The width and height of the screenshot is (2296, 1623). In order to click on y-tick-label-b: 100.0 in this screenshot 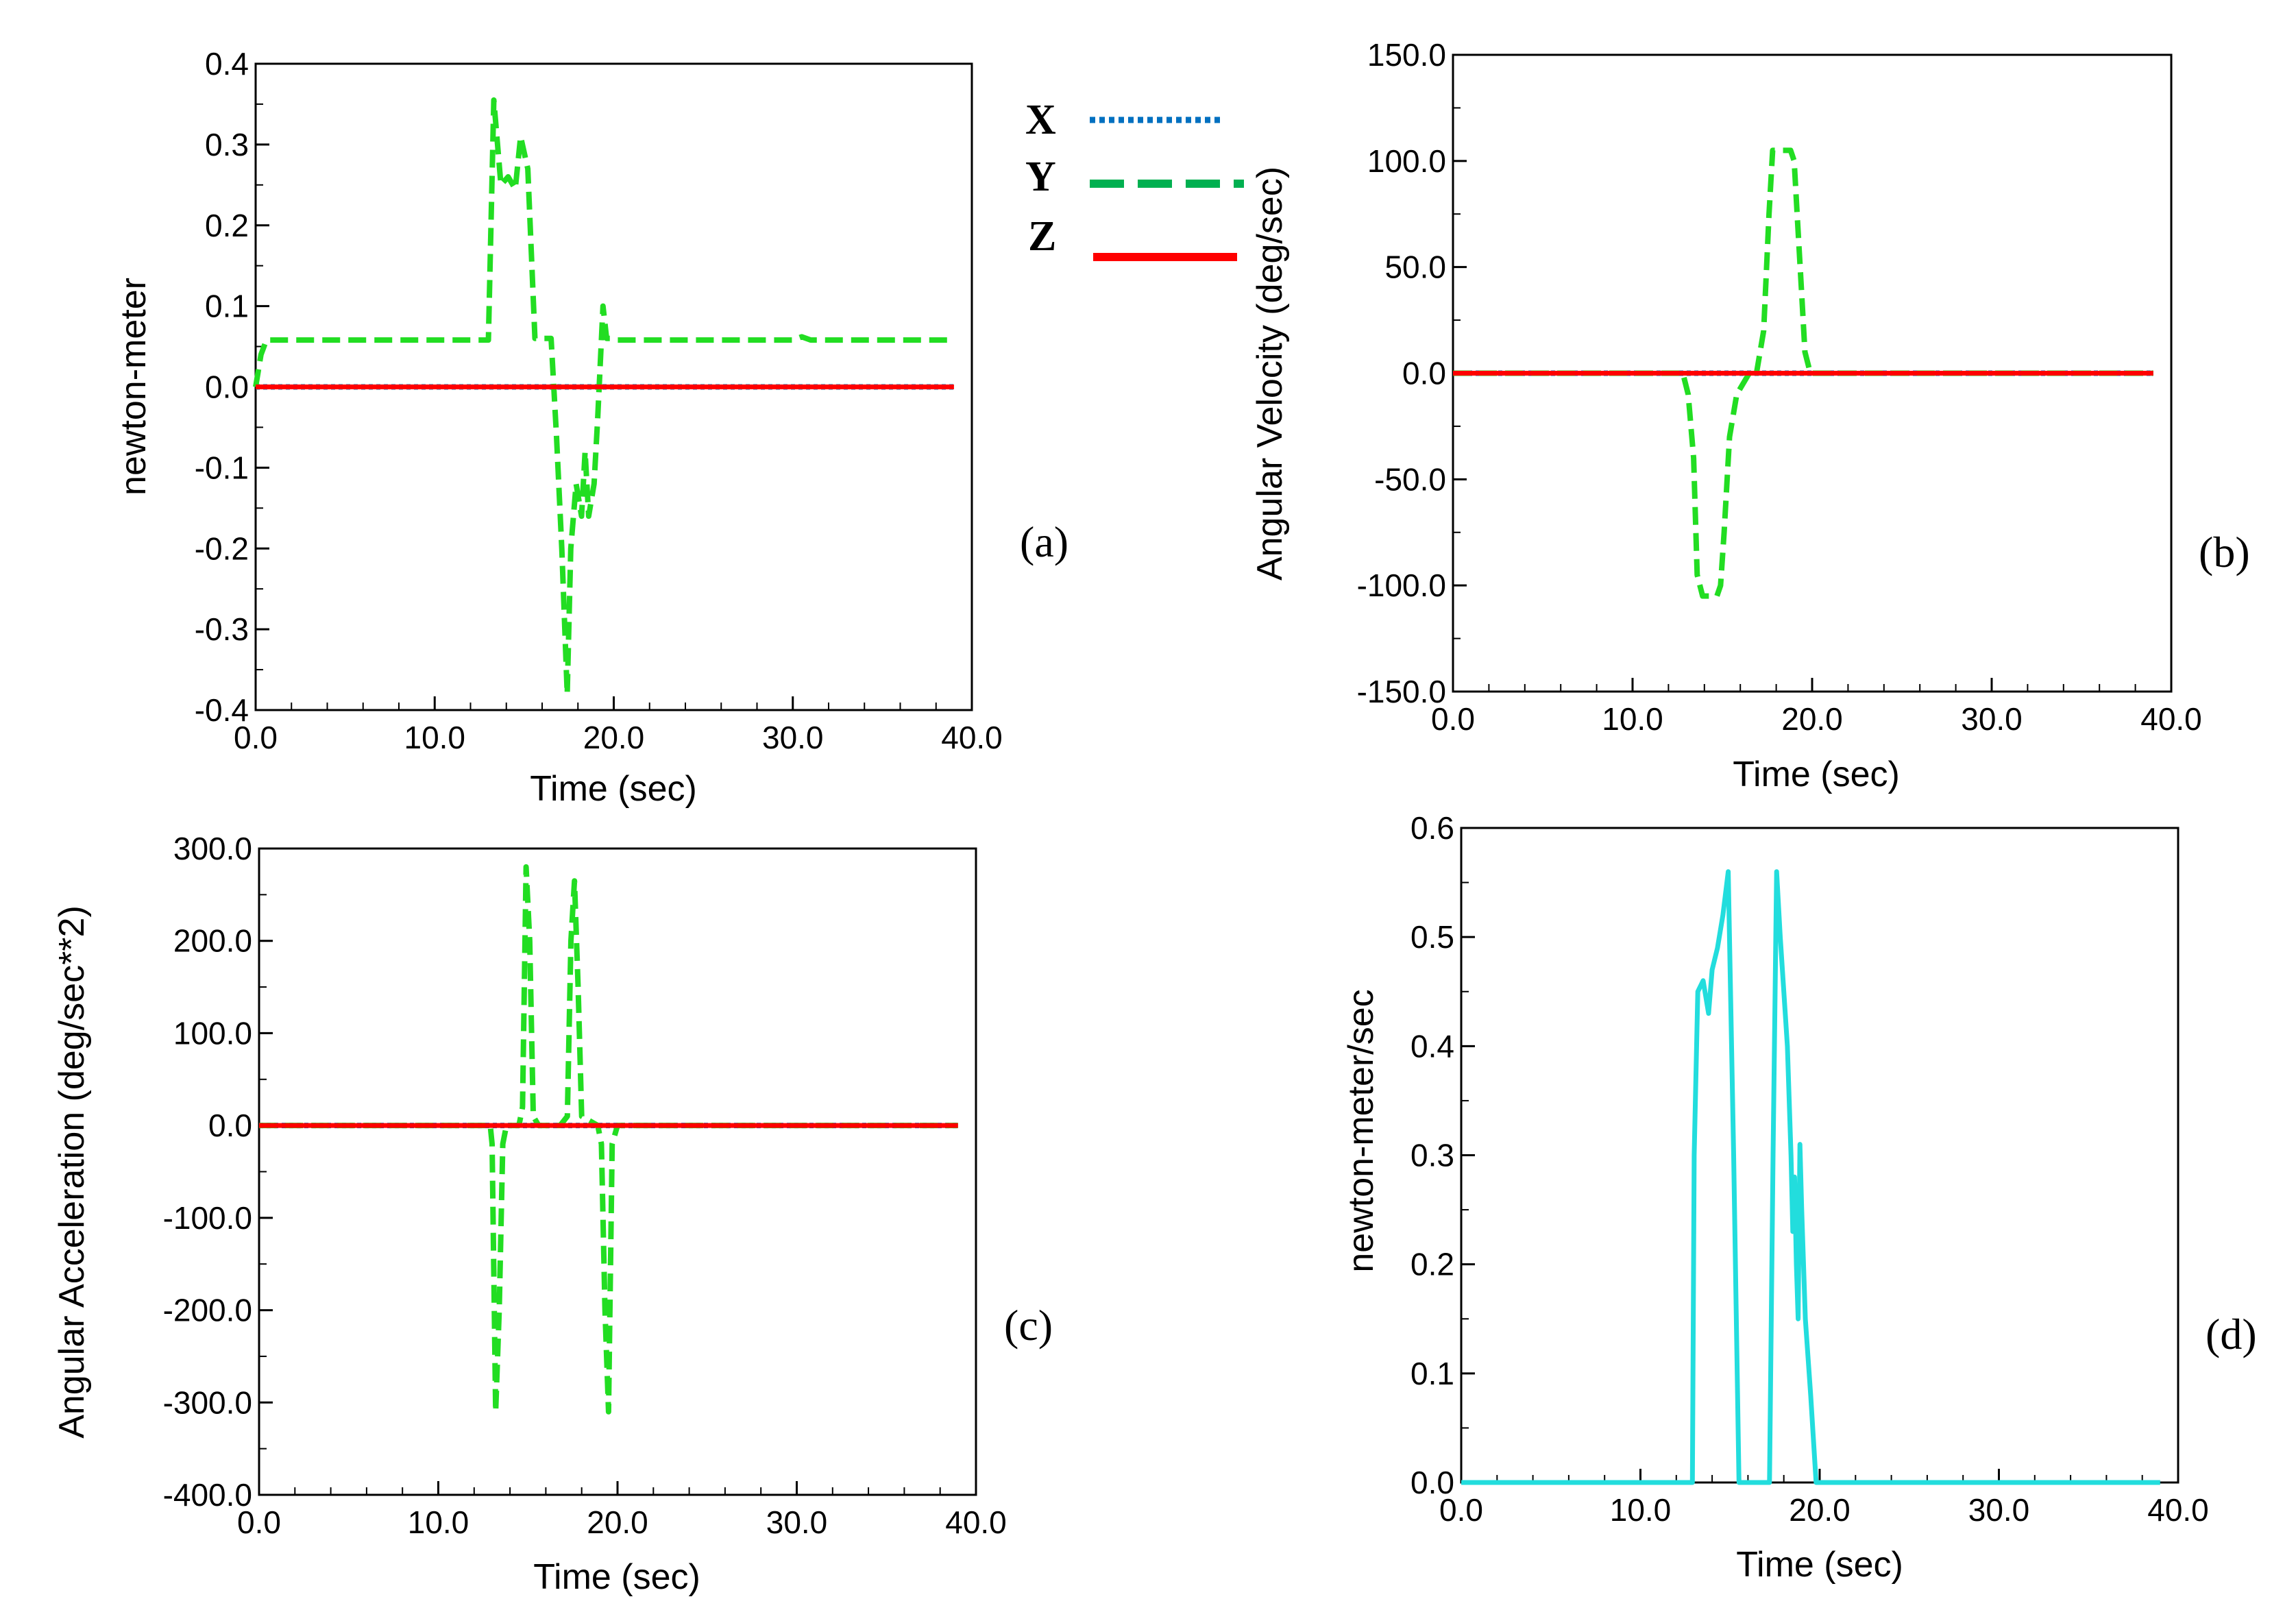, I will do `click(1407, 161)`.